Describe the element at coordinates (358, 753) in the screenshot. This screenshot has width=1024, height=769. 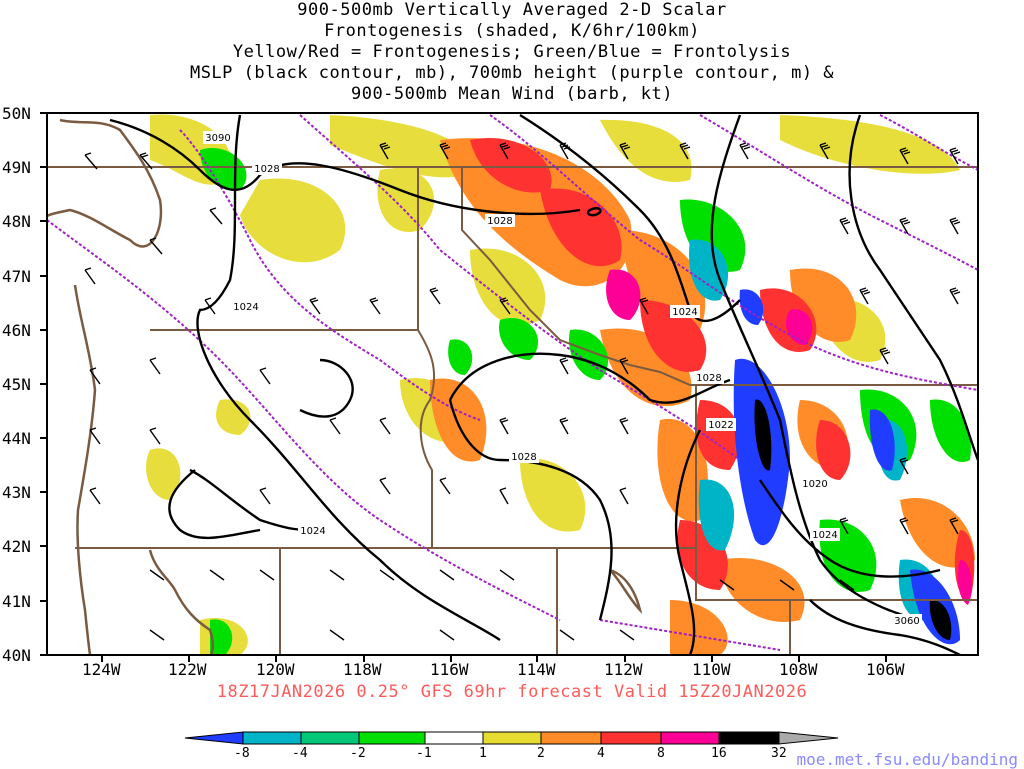
I see `colorbar-label: -2` at that location.